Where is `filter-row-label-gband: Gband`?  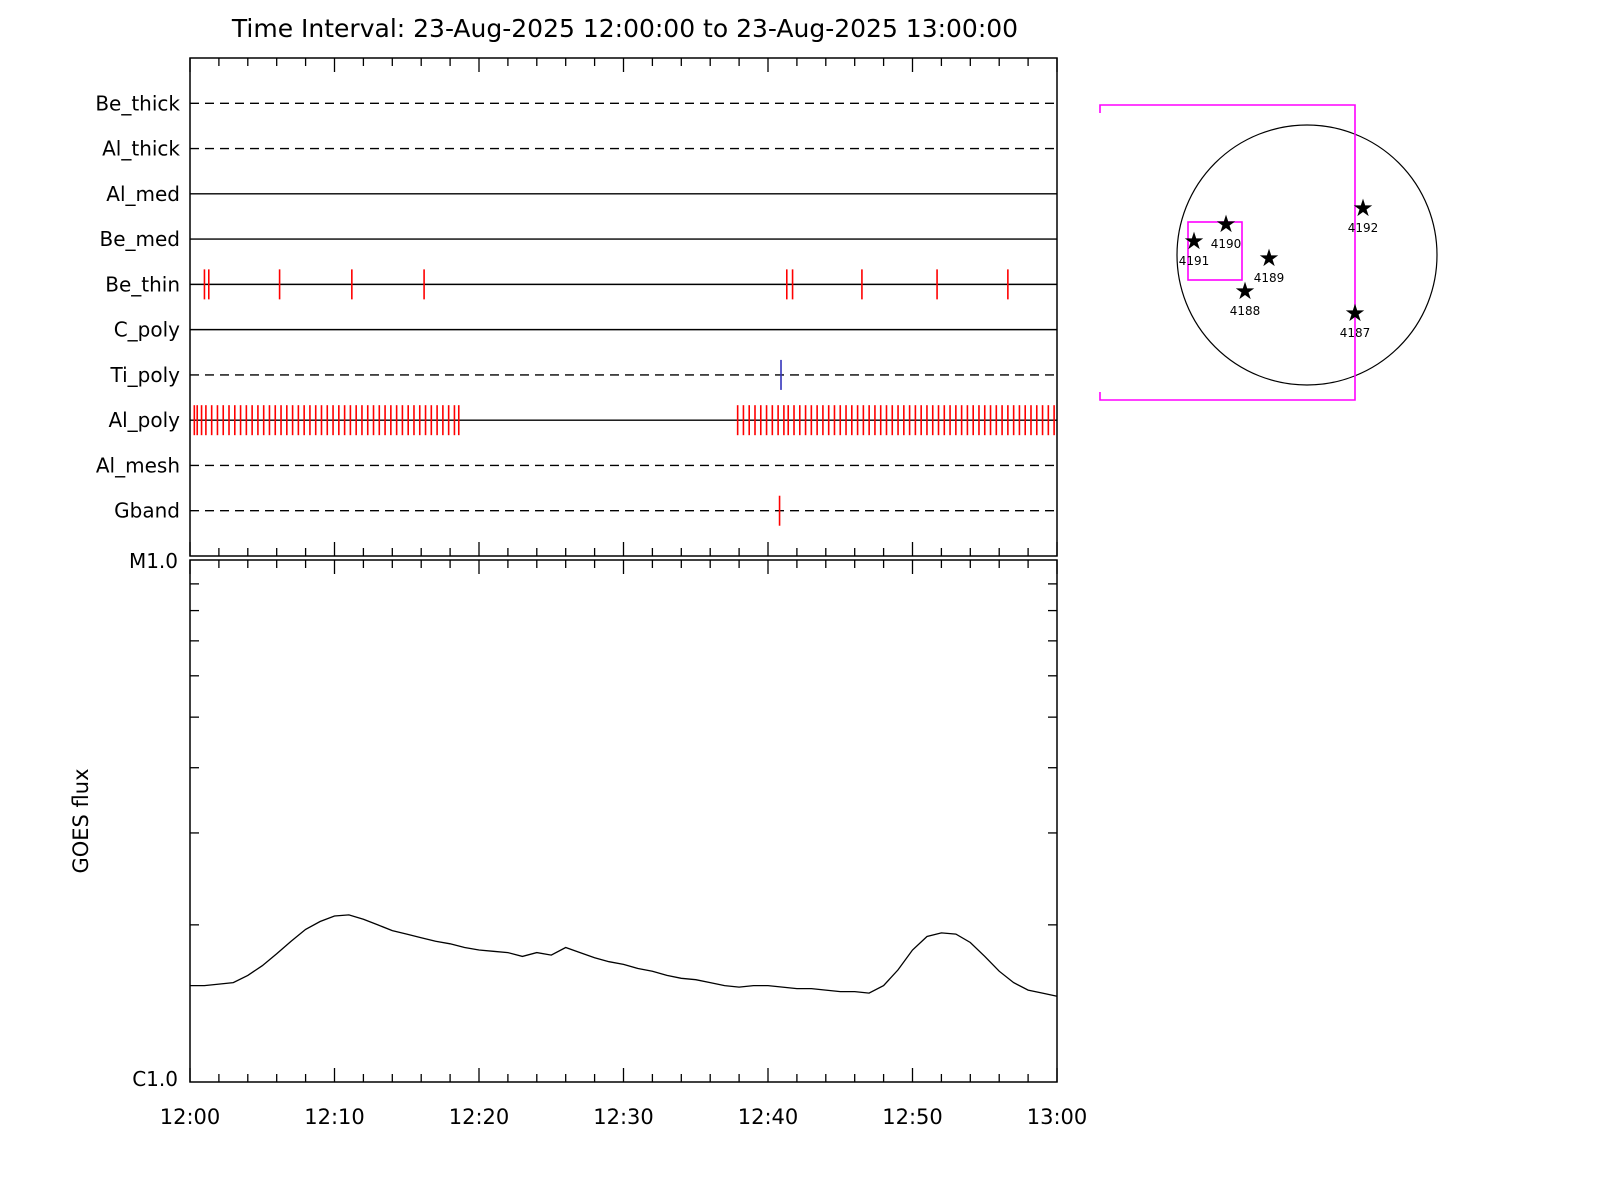 filter-row-label-gband: Gband is located at coordinates (147, 511).